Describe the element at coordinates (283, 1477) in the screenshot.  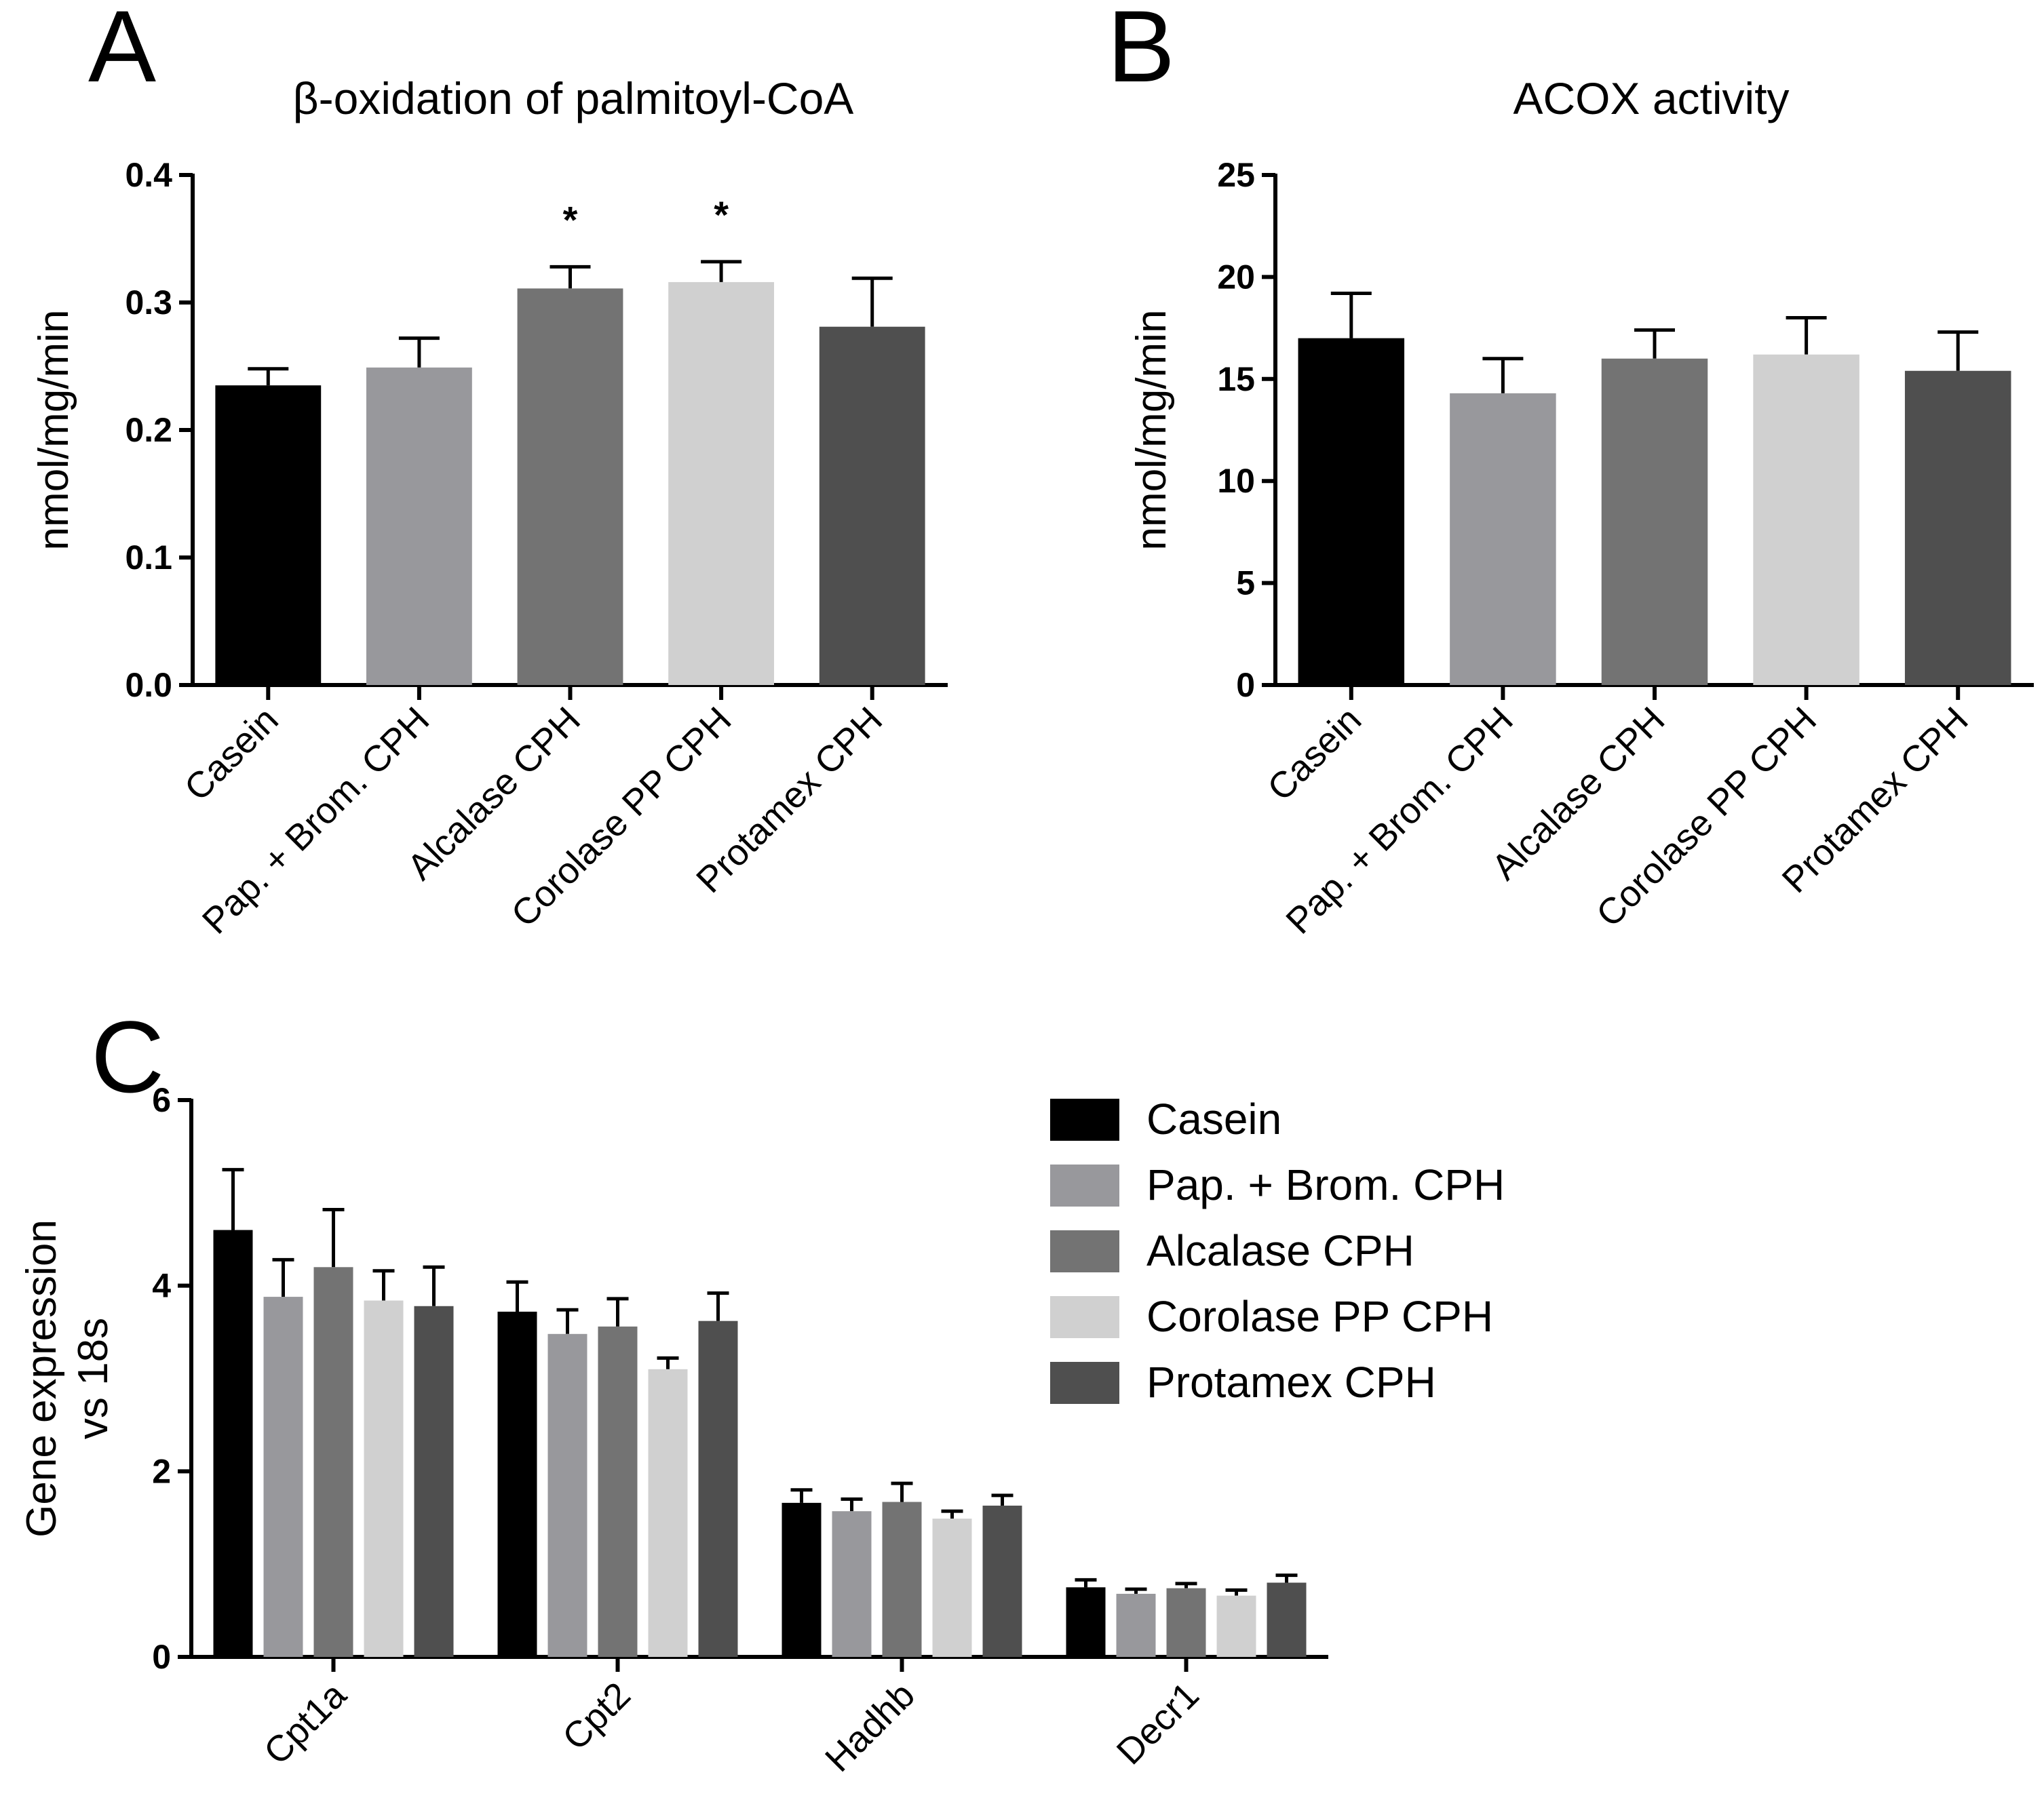
I see `bar-cpt1a-pap-brom-cph` at that location.